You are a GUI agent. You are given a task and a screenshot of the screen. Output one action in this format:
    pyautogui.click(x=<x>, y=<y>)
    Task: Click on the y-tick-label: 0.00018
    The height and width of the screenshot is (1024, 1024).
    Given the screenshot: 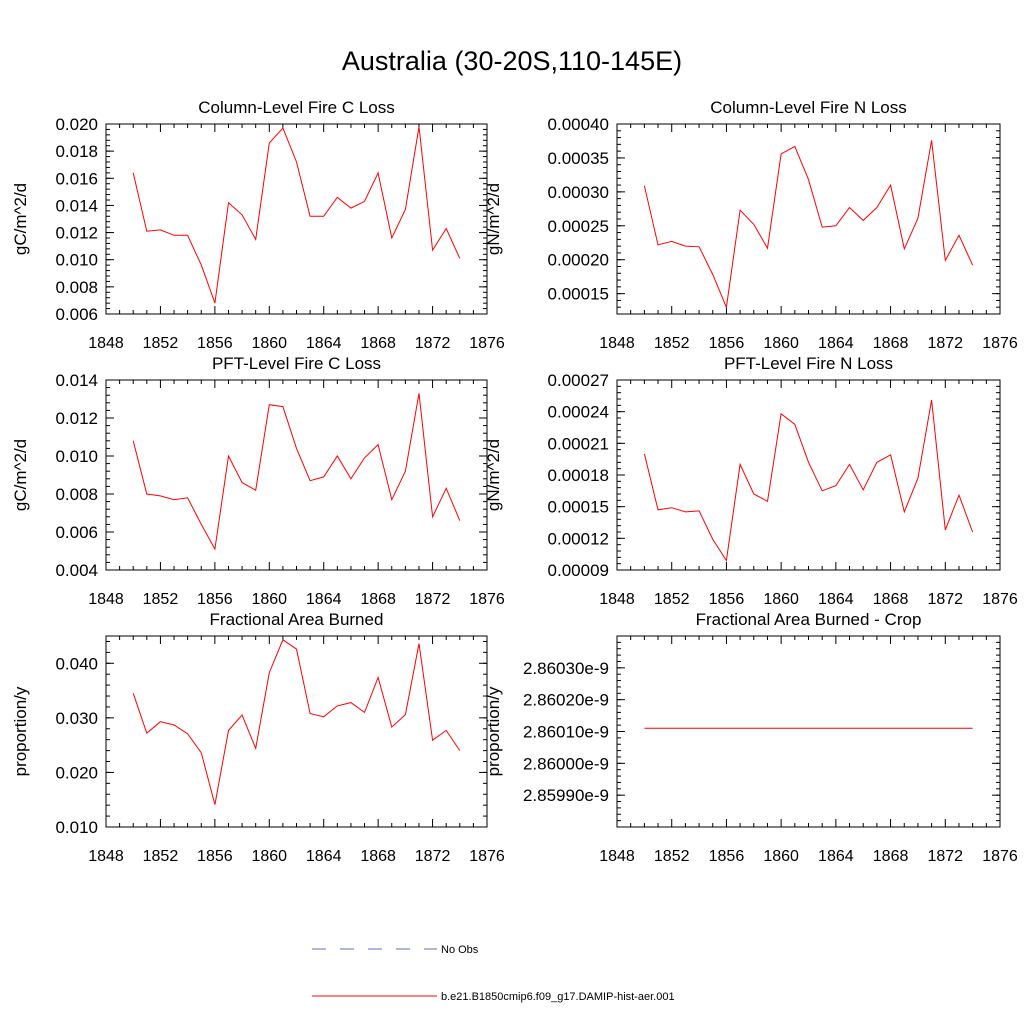 What is the action you would take?
    pyautogui.click(x=578, y=475)
    